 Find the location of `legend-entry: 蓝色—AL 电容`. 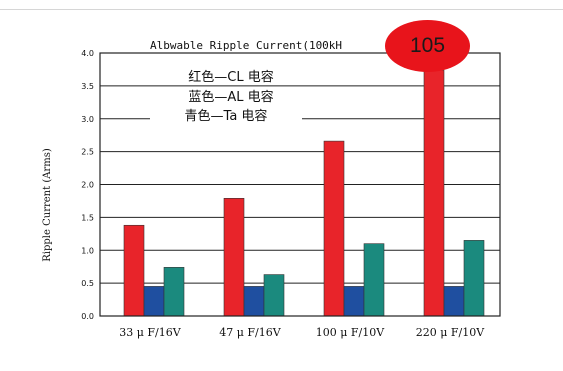

legend-entry: 蓝色—AL 电容 is located at coordinates (230, 97).